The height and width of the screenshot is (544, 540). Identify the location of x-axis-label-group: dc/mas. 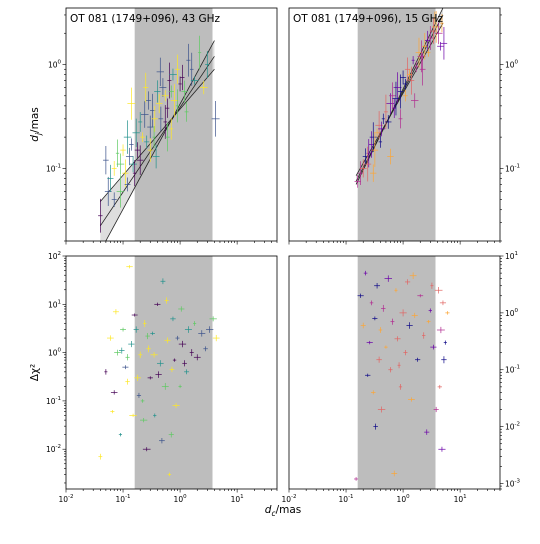
(283, 511).